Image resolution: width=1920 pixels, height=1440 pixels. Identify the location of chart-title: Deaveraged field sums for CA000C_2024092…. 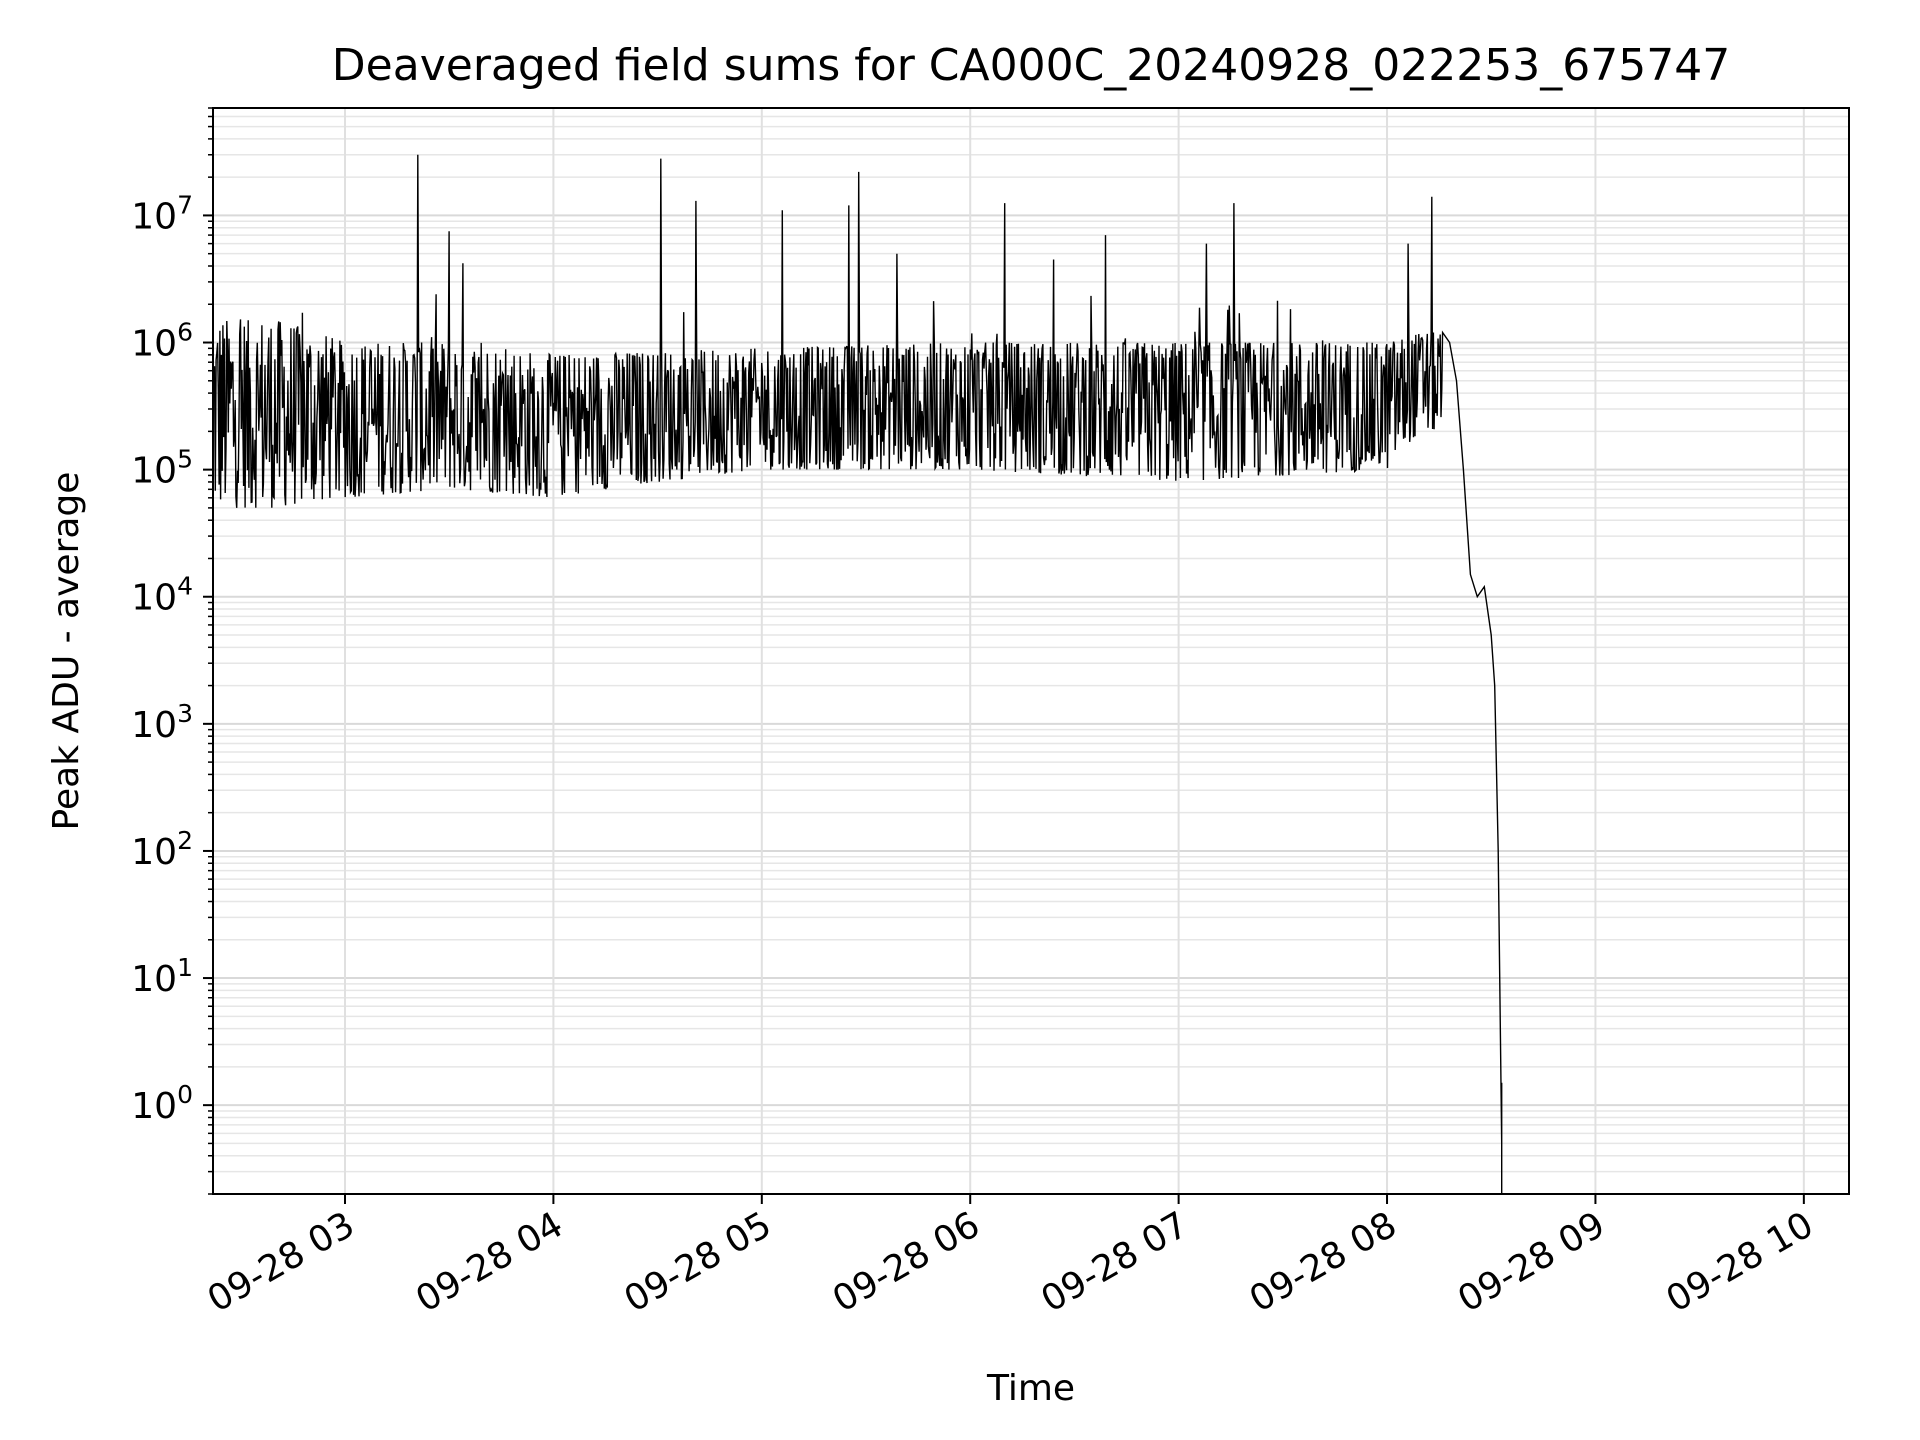
(1031, 65).